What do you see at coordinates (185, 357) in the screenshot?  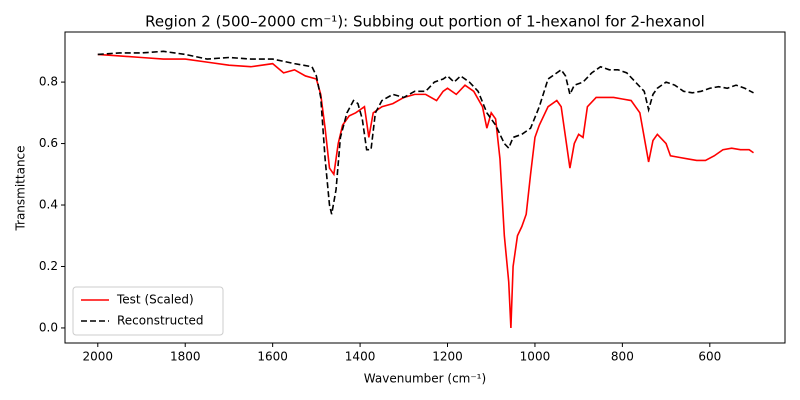 I see `x-tick-label: 1800` at bounding box center [185, 357].